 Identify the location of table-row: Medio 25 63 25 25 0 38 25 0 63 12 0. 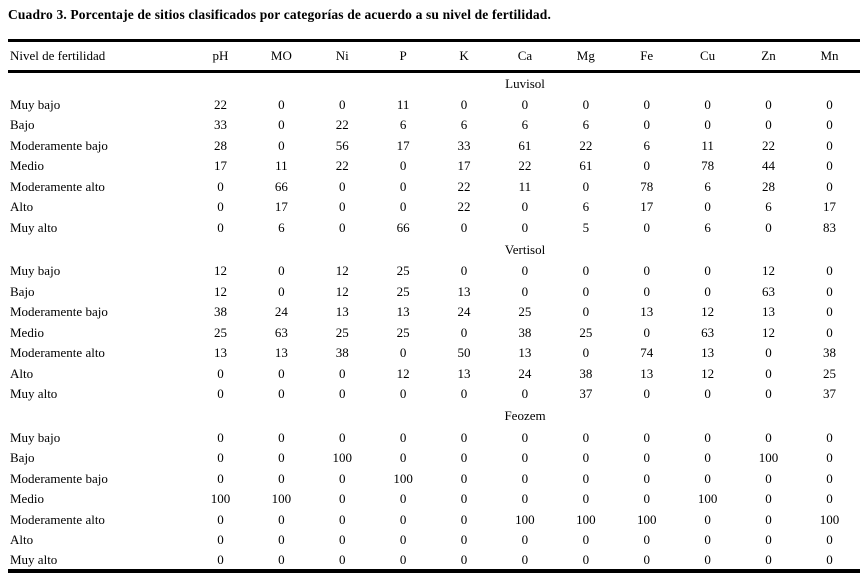
(434, 333).